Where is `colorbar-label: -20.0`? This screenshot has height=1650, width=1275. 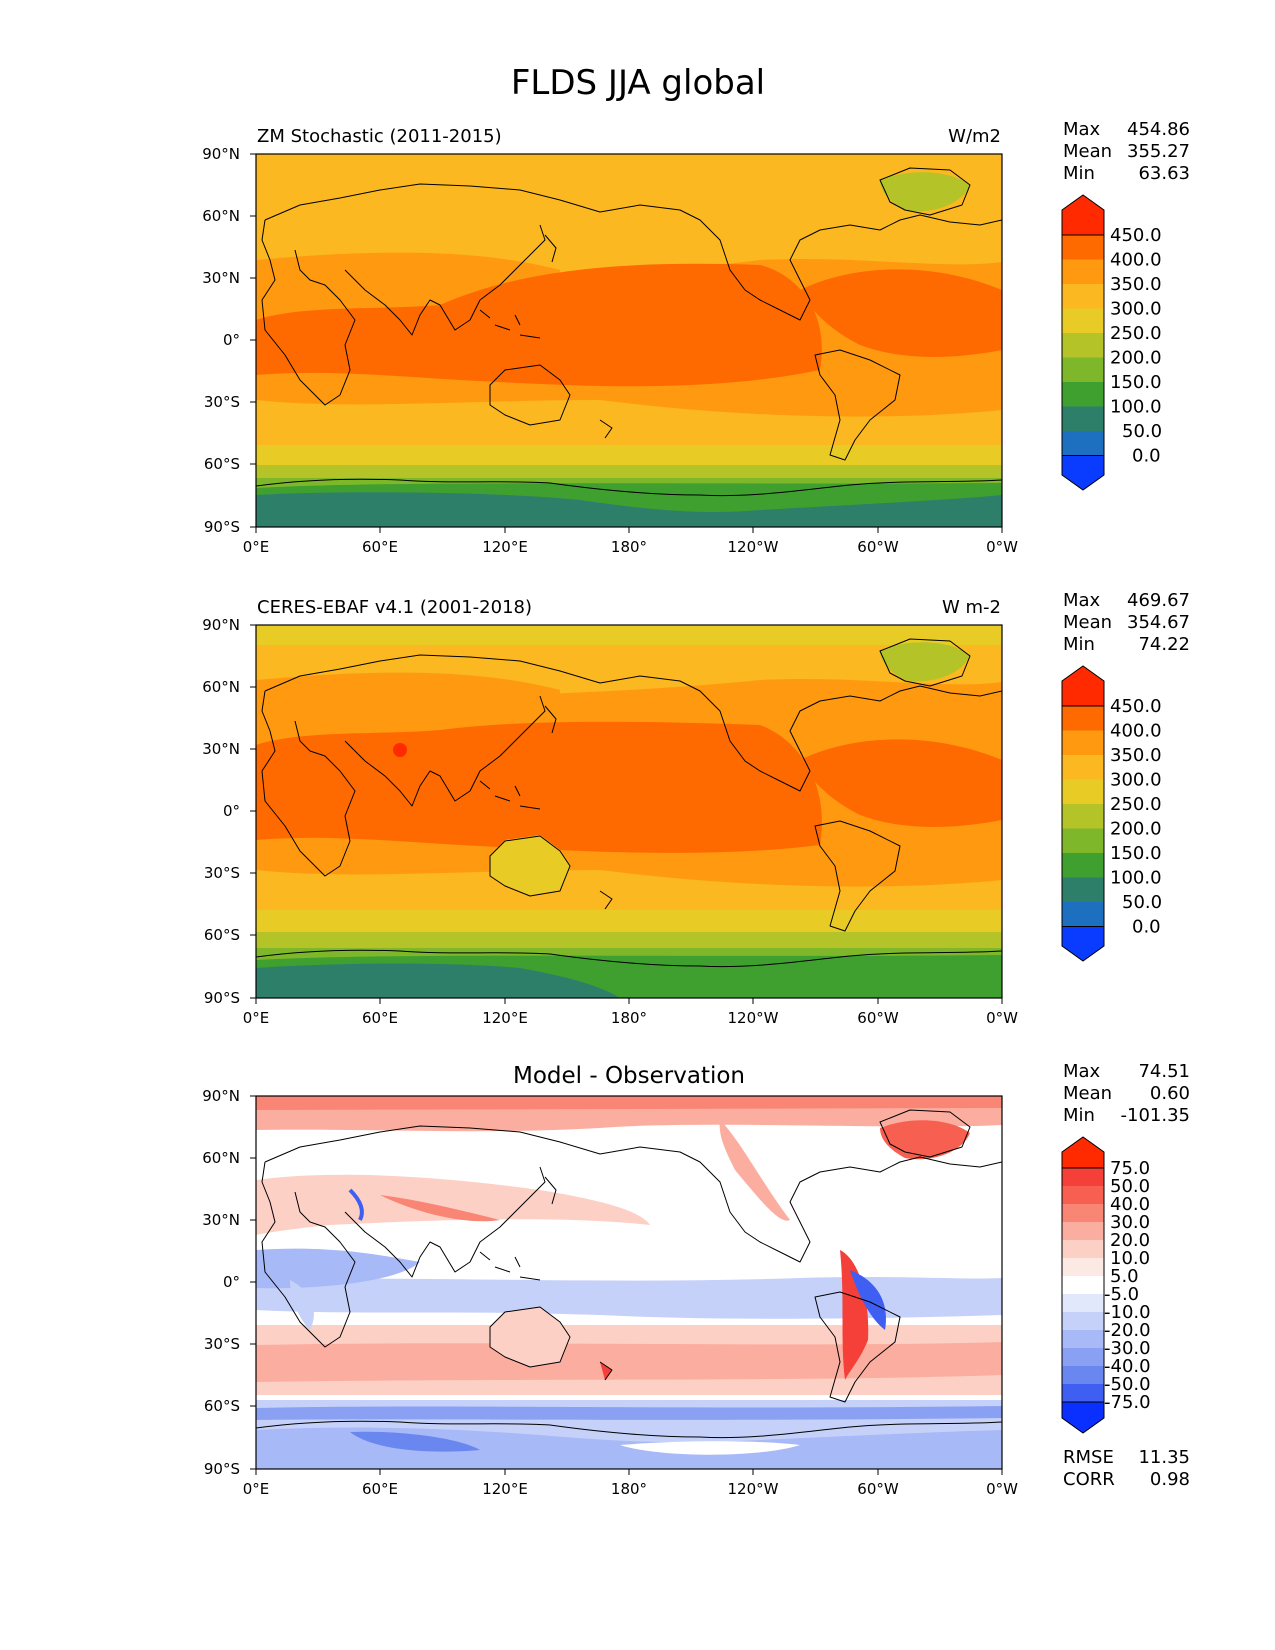
colorbar-label: -20.0 is located at coordinates (1127, 1330).